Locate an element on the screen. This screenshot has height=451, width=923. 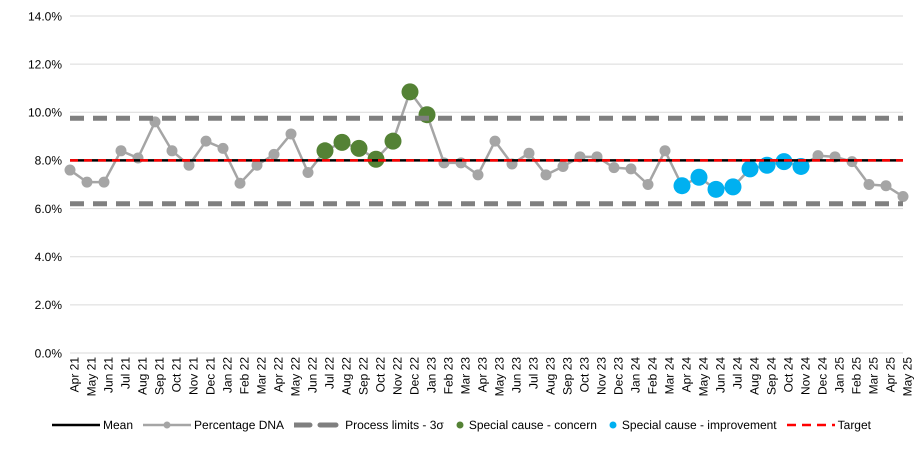
x-tick-label: May 24 is located at coordinates (703, 376).